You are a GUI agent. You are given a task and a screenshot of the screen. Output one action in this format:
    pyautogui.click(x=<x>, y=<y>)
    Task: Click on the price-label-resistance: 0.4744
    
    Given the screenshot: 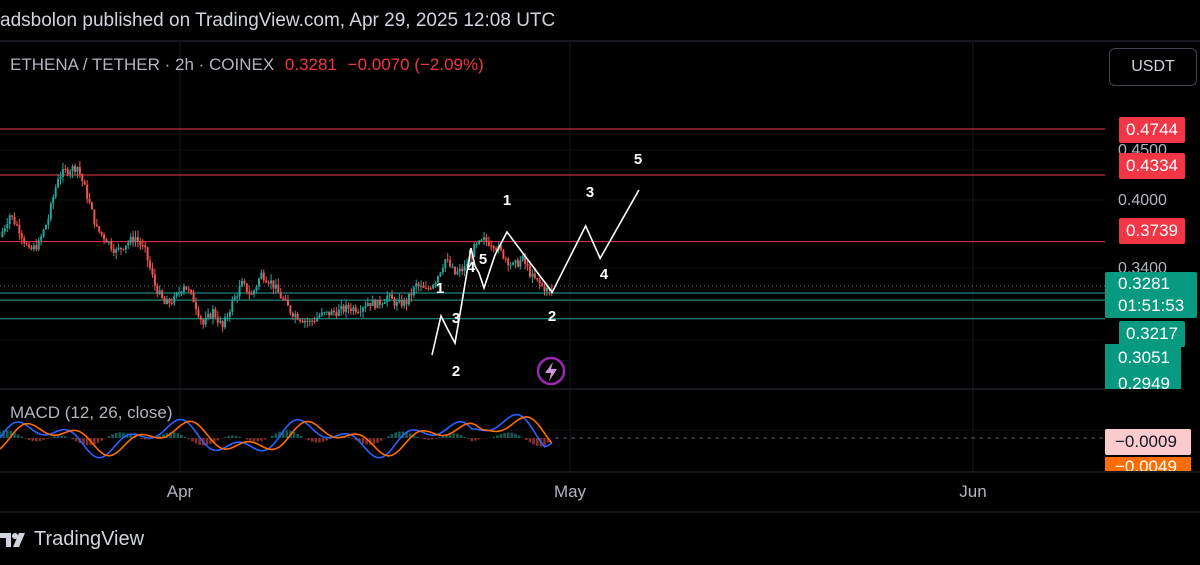 What is the action you would take?
    pyautogui.click(x=1152, y=130)
    